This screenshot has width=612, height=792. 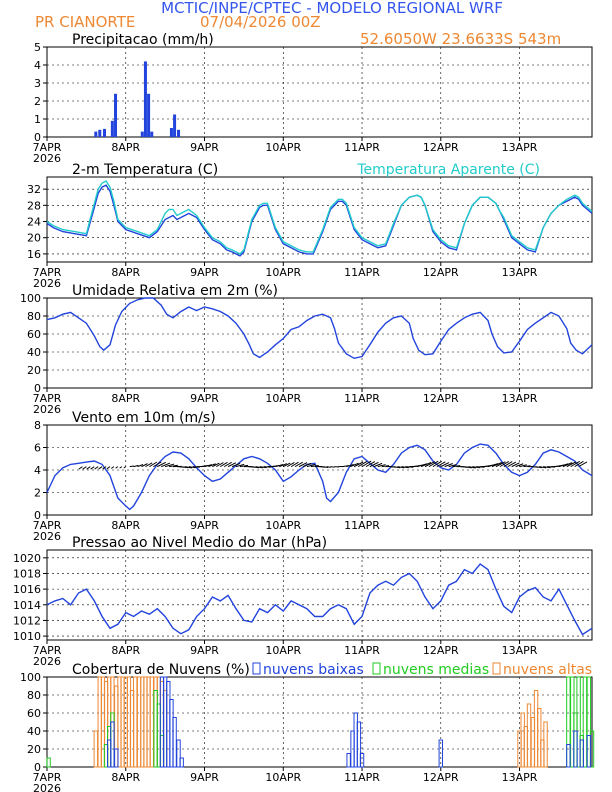 What do you see at coordinates (37, 101) in the screenshot?
I see `y-tick-label: 2` at bounding box center [37, 101].